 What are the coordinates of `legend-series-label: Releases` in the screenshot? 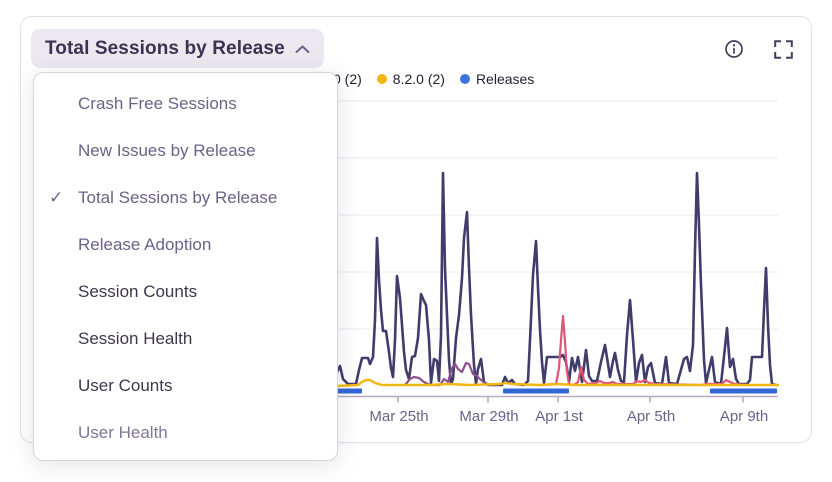 It's located at (505, 79).